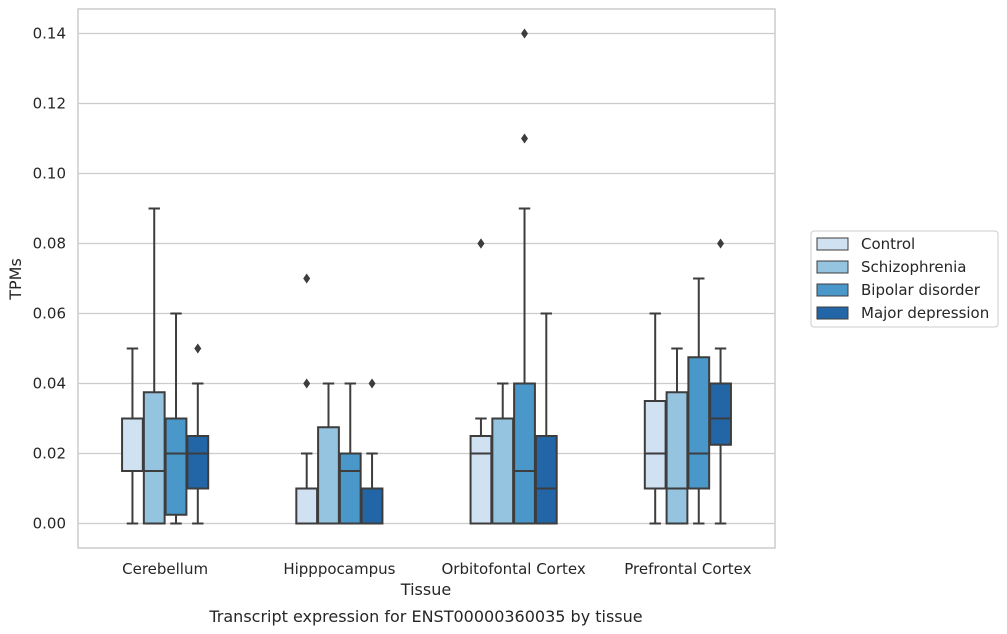 The width and height of the screenshot is (1007, 634). Describe the element at coordinates (49, 34) in the screenshot. I see `y-tick-label: 0.14` at that location.